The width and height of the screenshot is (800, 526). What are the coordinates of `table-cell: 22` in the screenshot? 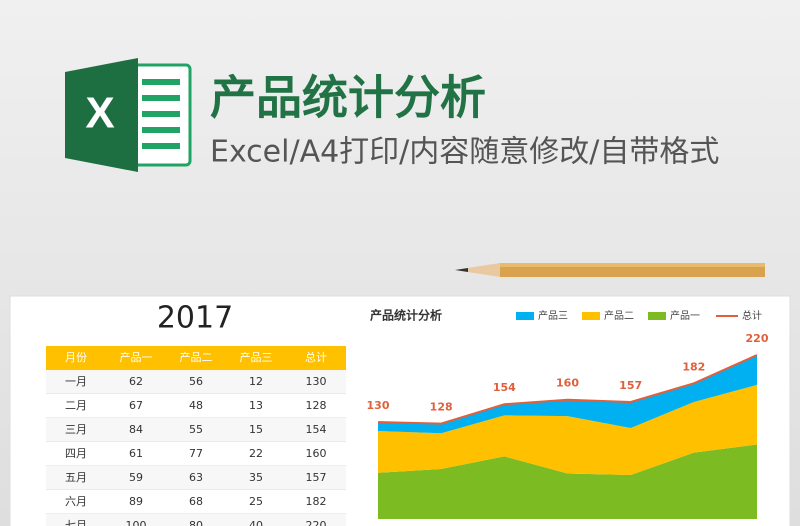 It's located at (256, 453).